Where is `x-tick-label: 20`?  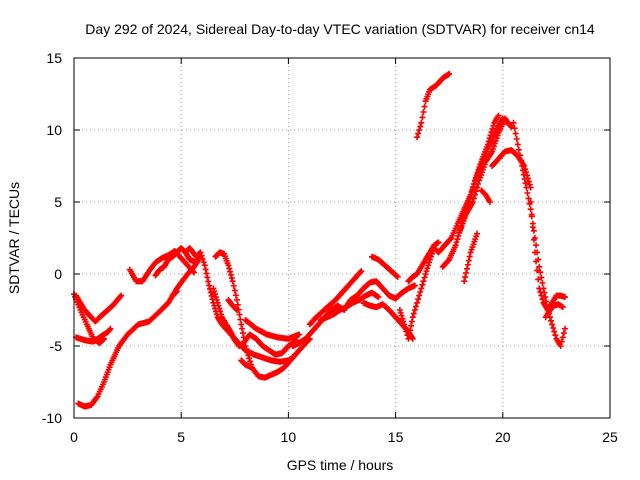
x-tick-label: 20 is located at coordinates (503, 437).